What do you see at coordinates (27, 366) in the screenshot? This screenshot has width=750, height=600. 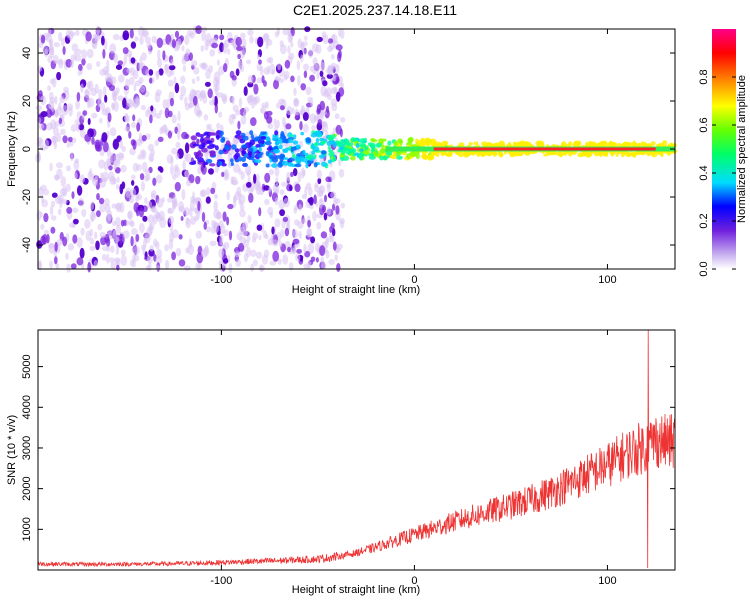 I see `snr-ytick-label: 5000` at bounding box center [27, 366].